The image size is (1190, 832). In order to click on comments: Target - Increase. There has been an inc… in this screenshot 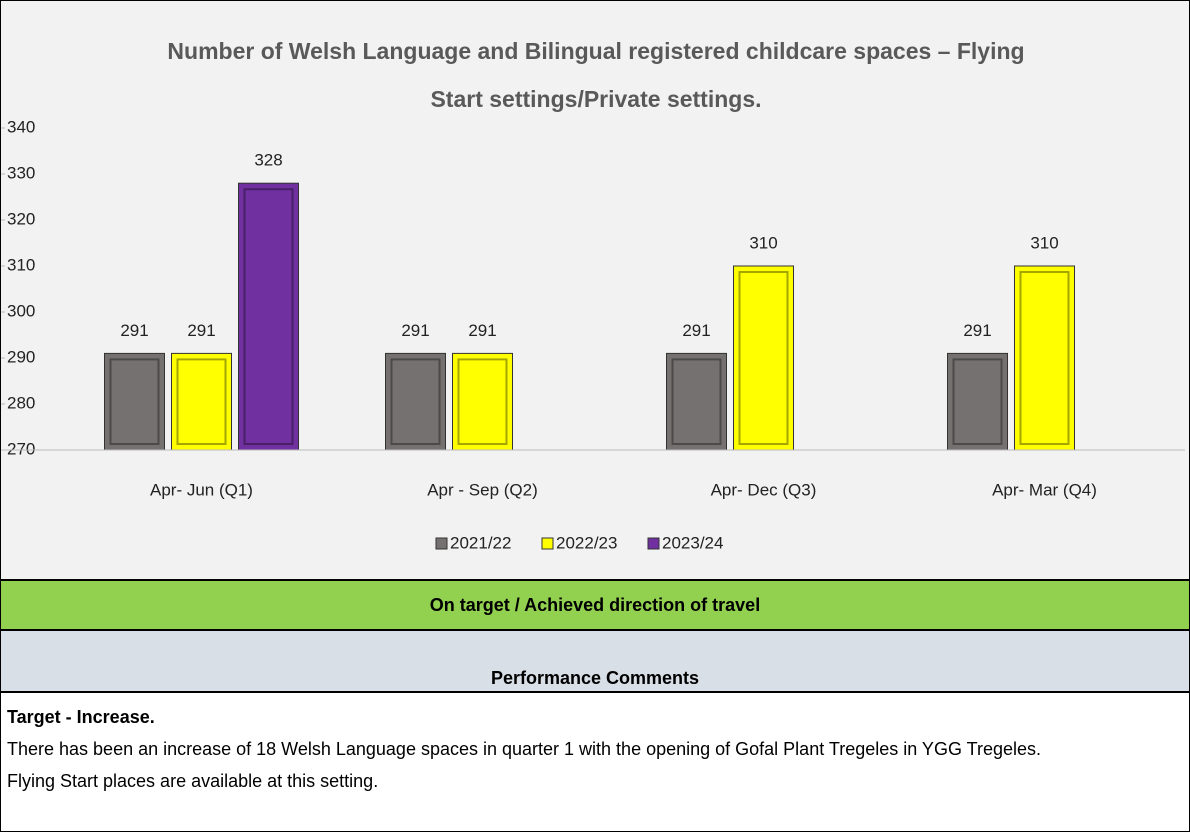, I will do `click(524, 749)`.